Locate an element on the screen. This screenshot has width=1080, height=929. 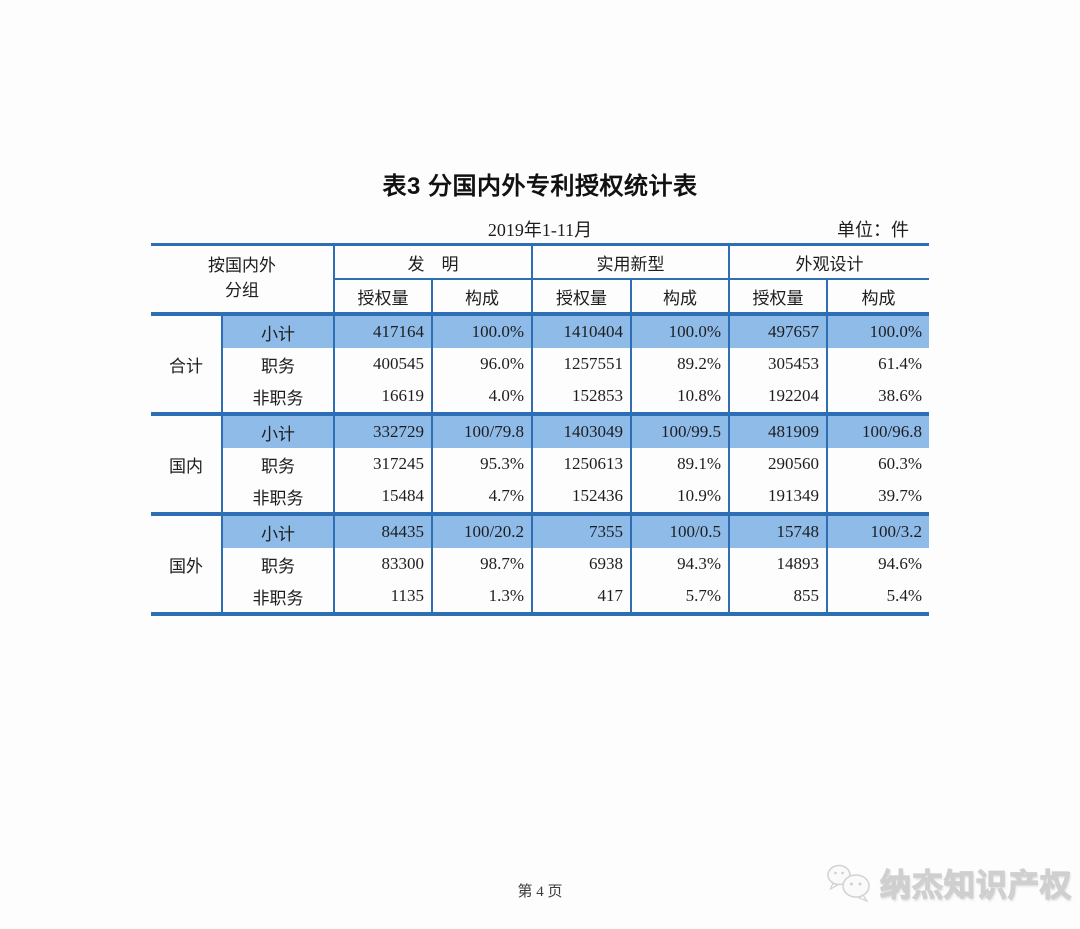
data-cell: 305453 is located at coordinates (778, 364).